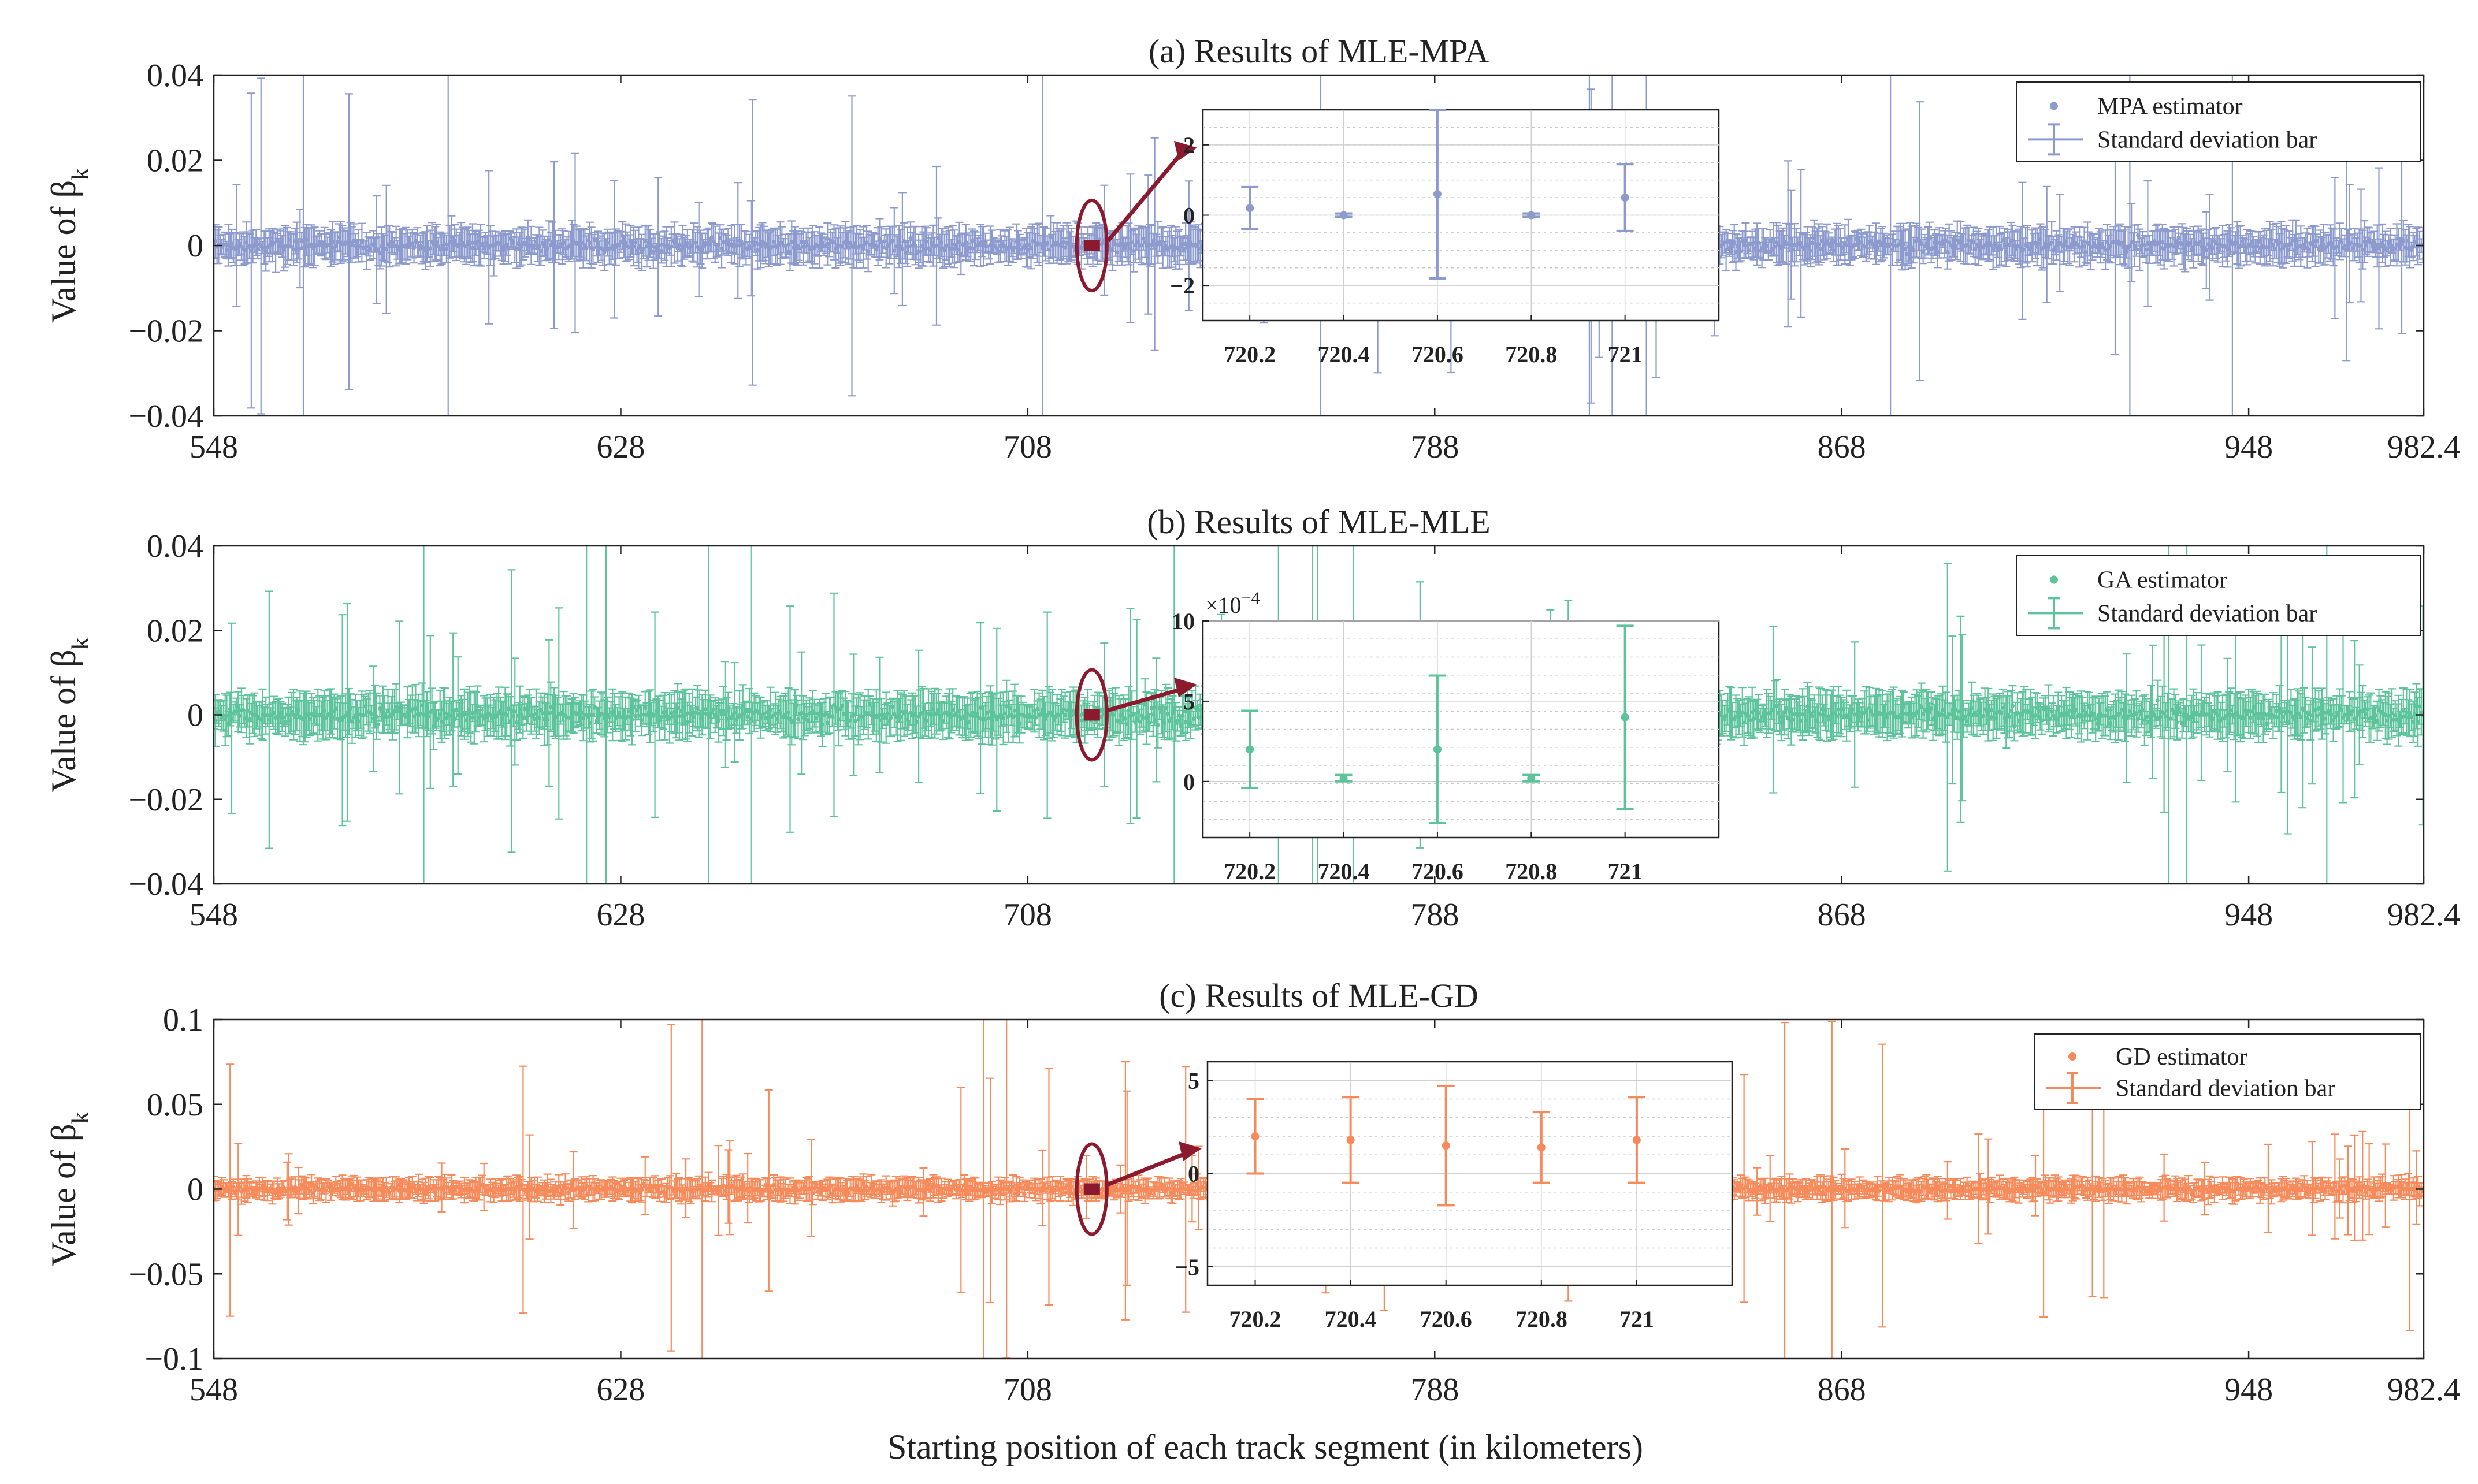 This screenshot has width=2478, height=1484. I want to click on y-axis-label: Value of βk, so click(69, 245).